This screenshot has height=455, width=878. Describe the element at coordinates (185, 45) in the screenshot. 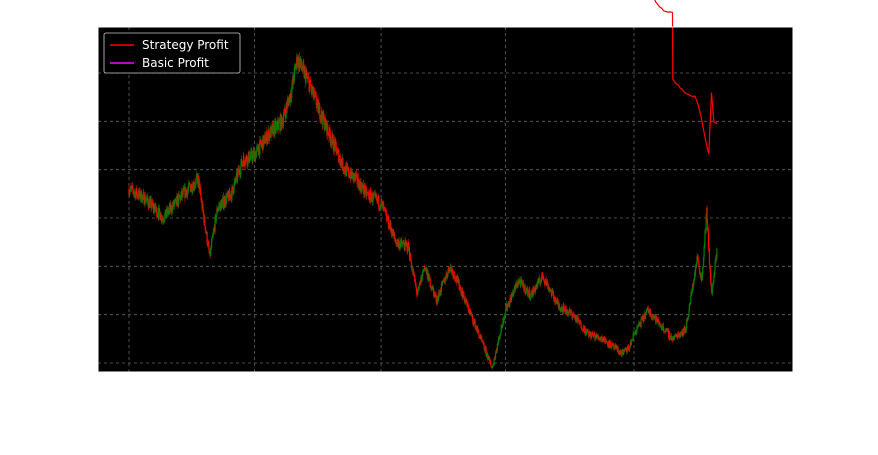

I see `legend-label-strategy-profit: Strategy Profit` at that location.